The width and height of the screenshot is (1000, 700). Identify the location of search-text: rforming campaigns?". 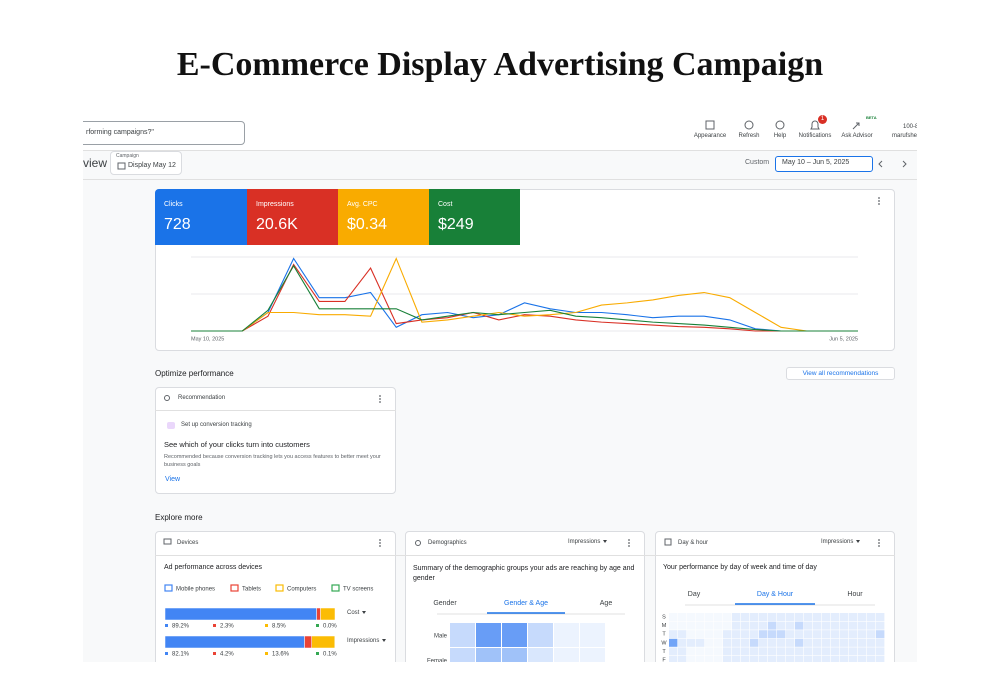
(120, 132).